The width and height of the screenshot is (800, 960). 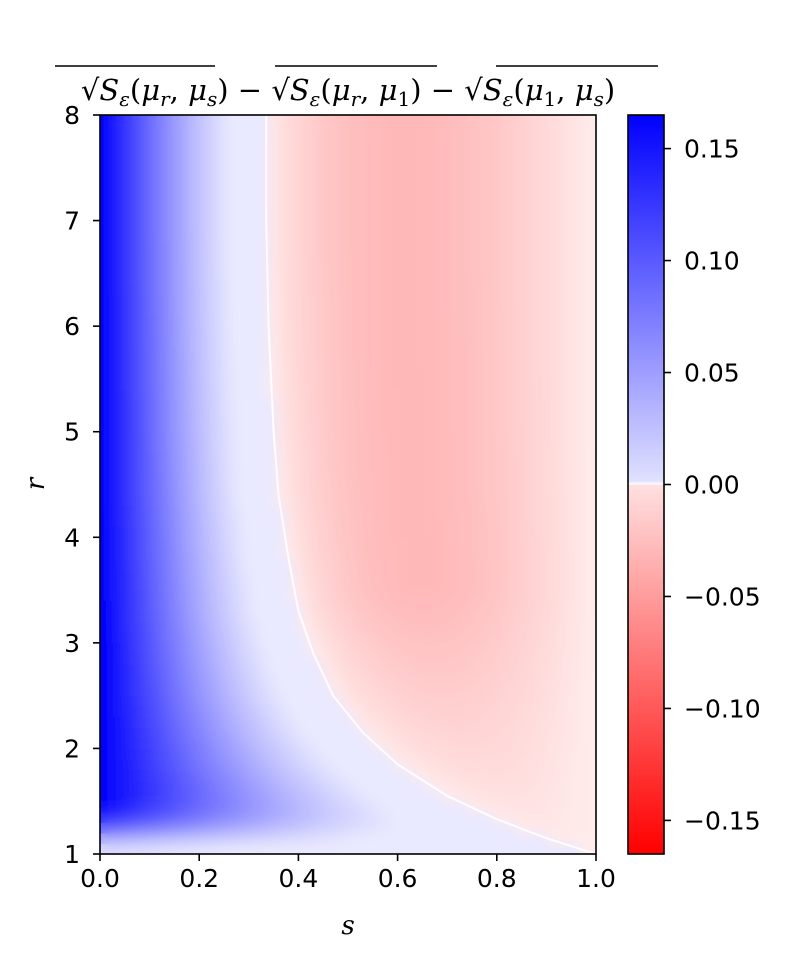 What do you see at coordinates (280, 90) in the screenshot?
I see `title-sqrt-2: √` at bounding box center [280, 90].